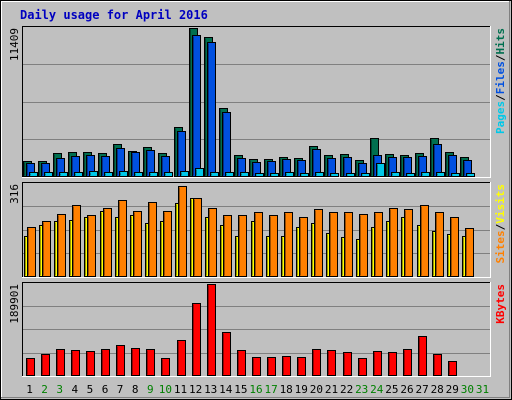  I want to click on x-tick-label-day-26: 26, so click(406, 389).